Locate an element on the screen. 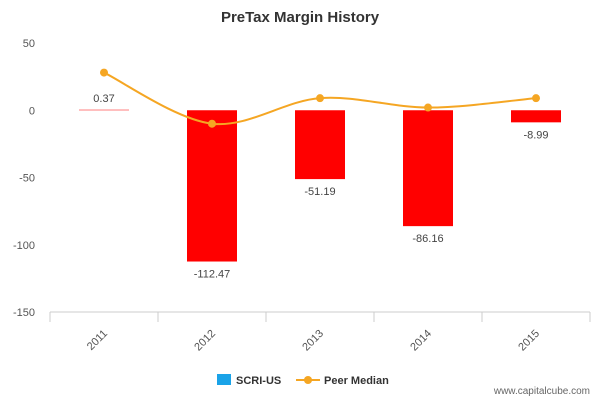  x-tick-label: 2012 is located at coordinates (205, 341).